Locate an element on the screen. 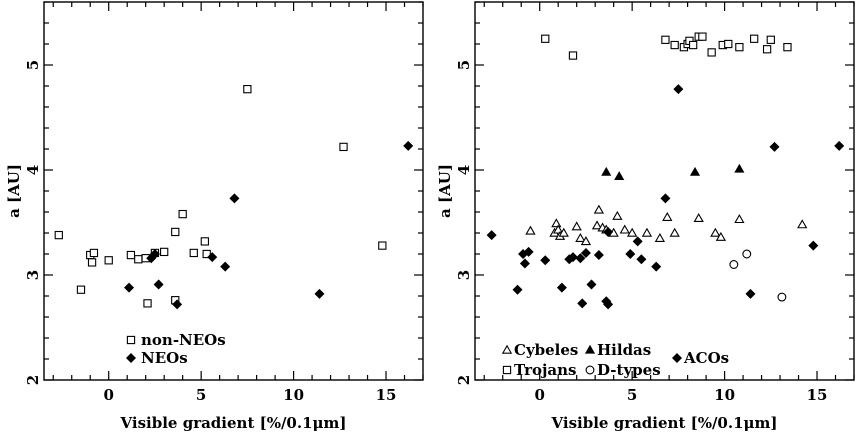 The width and height of the screenshot is (859, 433). legend-entry: ACOs is located at coordinates (700, 358).